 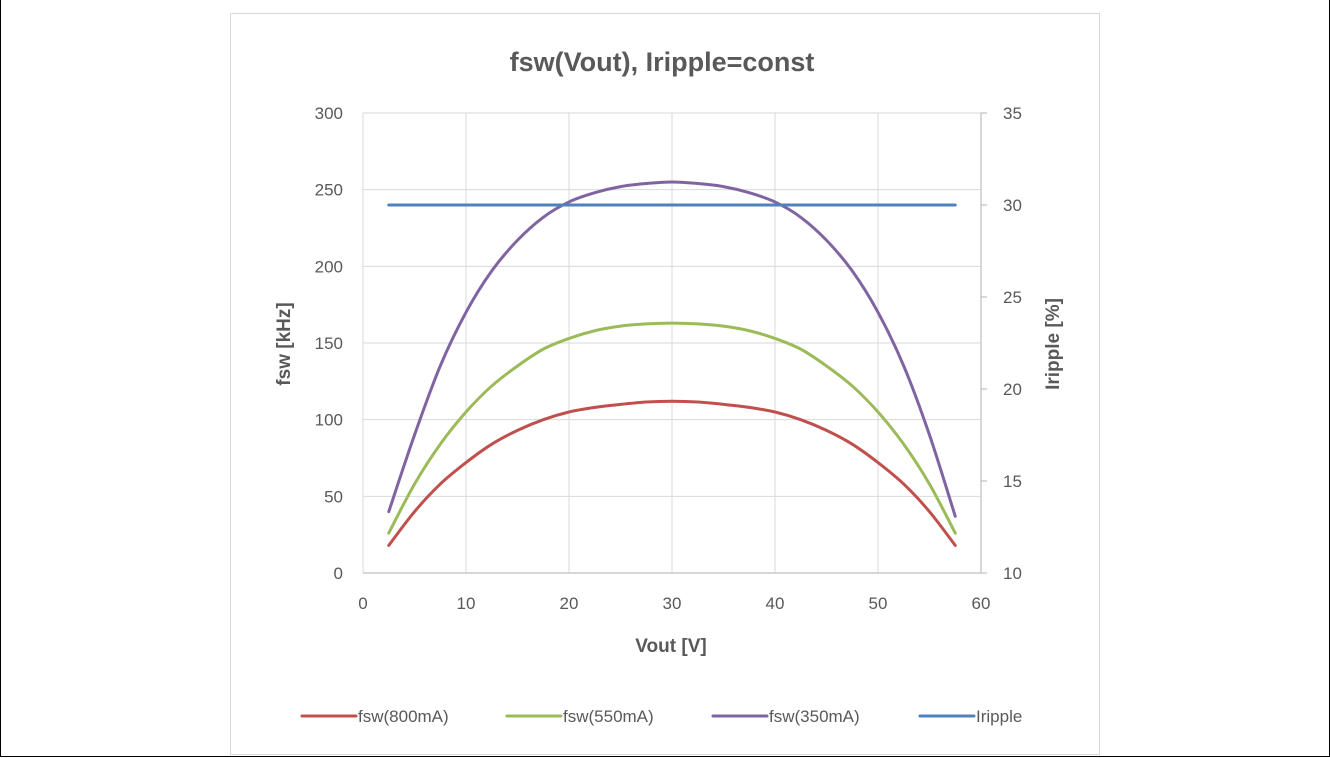 I want to click on legend-item-2: fsw(350mA), so click(x=785, y=716).